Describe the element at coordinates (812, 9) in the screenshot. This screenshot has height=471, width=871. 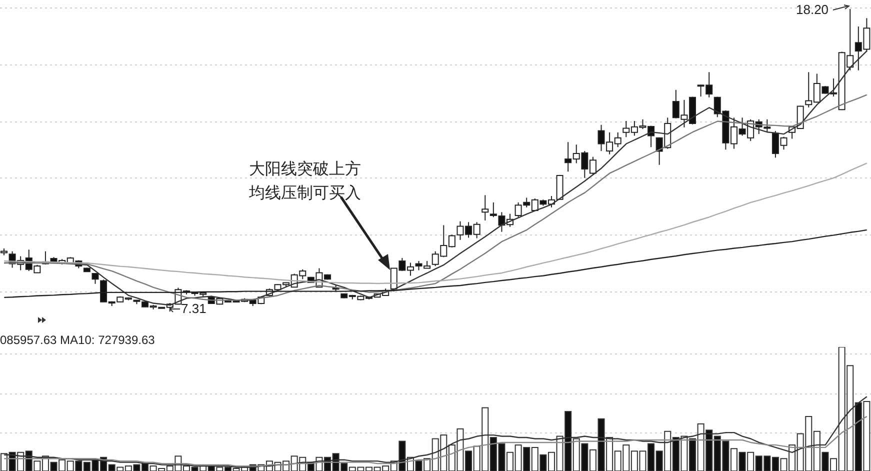
I see `annotation: 18.20` at that location.